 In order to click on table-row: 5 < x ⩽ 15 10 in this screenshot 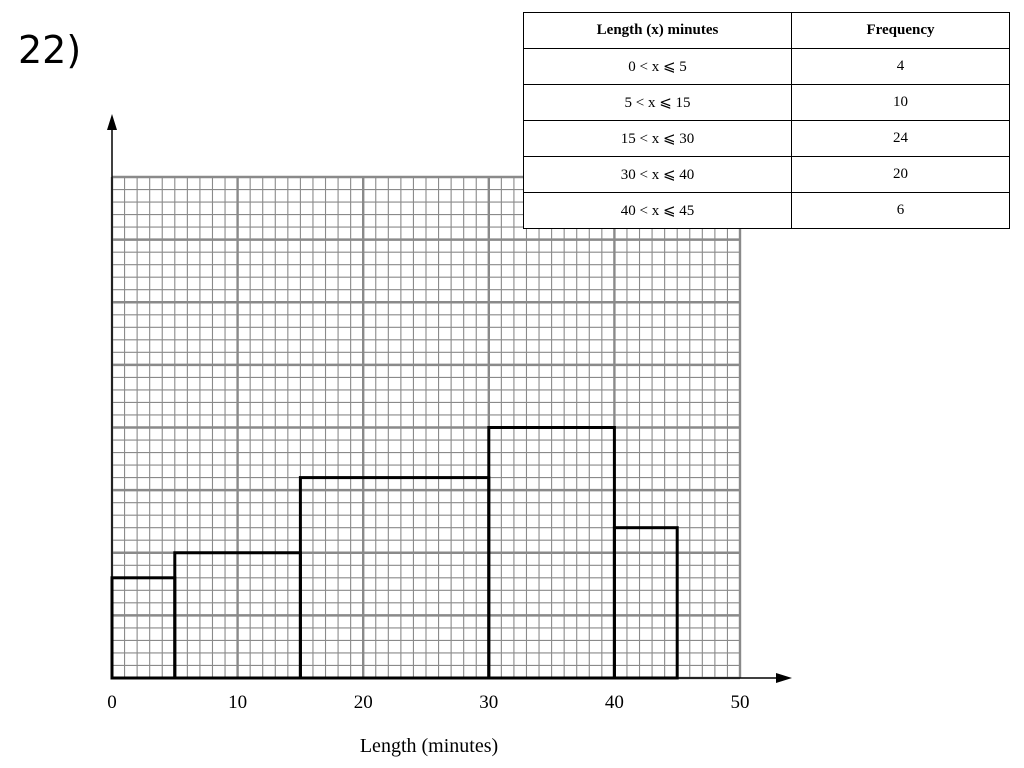, I will do `click(767, 103)`.